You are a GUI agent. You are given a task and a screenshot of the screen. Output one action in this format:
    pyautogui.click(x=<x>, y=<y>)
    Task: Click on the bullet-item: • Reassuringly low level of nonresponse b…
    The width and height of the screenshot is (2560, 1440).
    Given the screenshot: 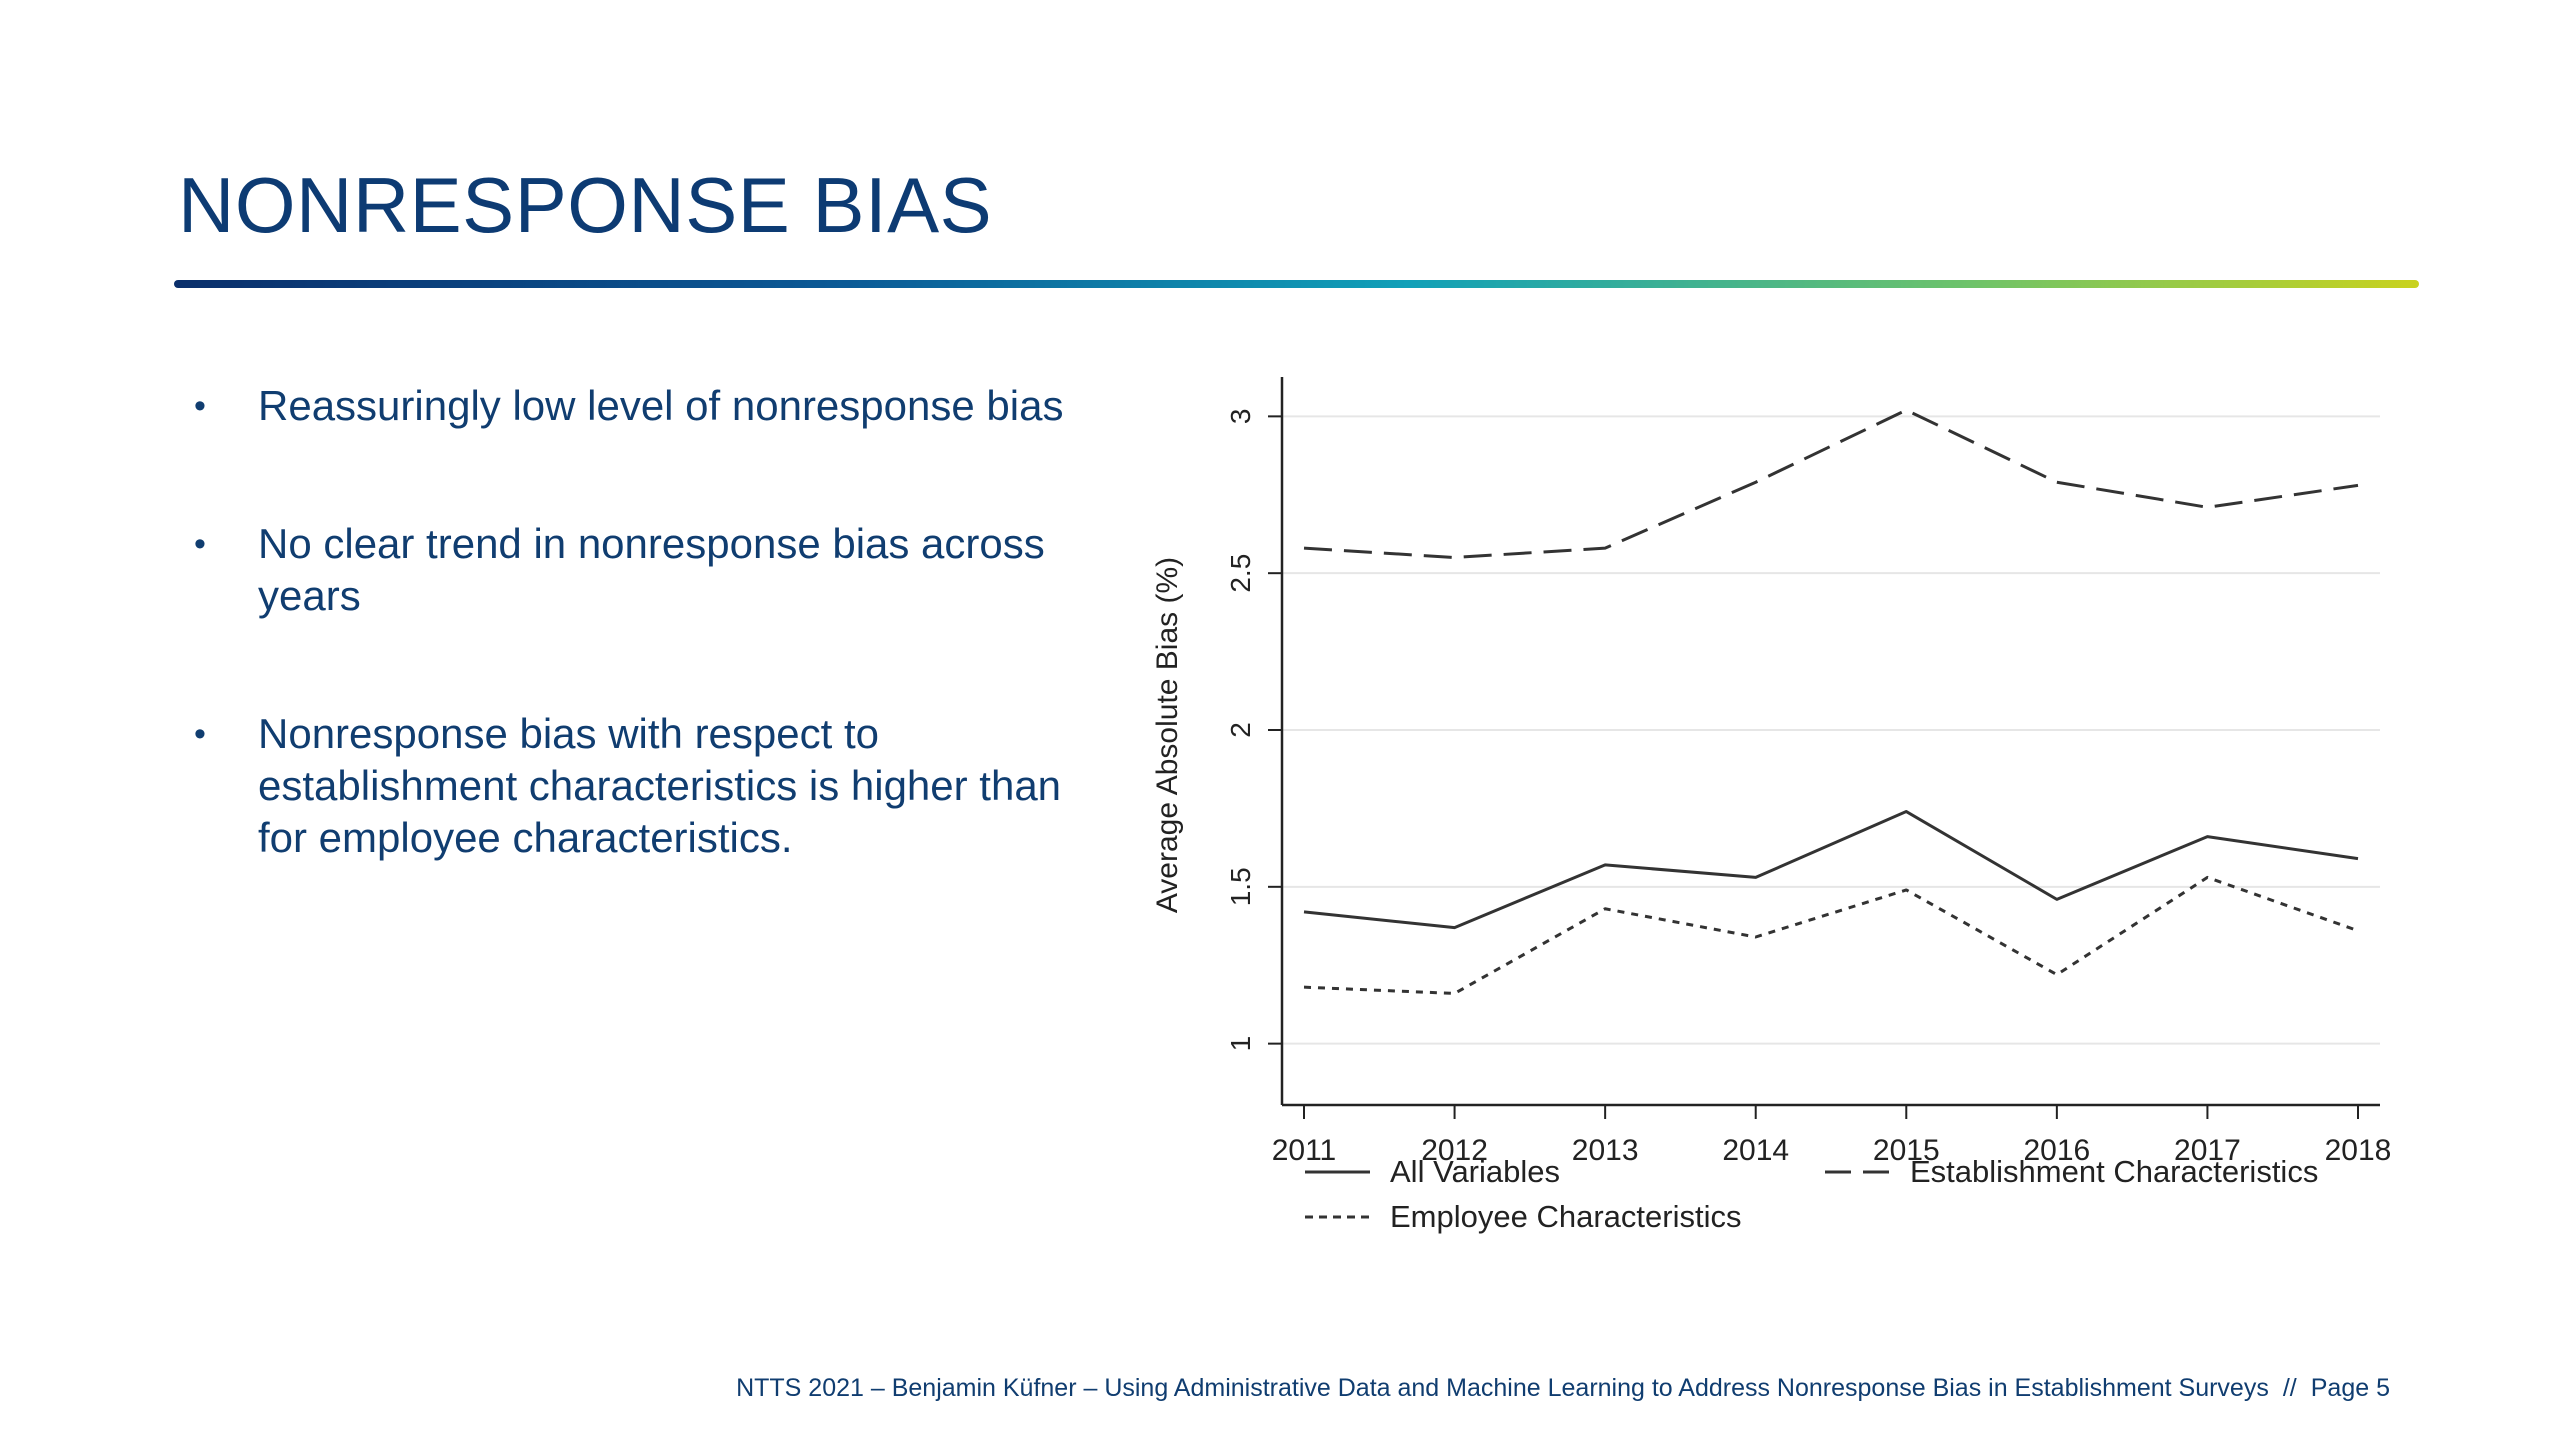 What is the action you would take?
    pyautogui.click(x=655, y=406)
    